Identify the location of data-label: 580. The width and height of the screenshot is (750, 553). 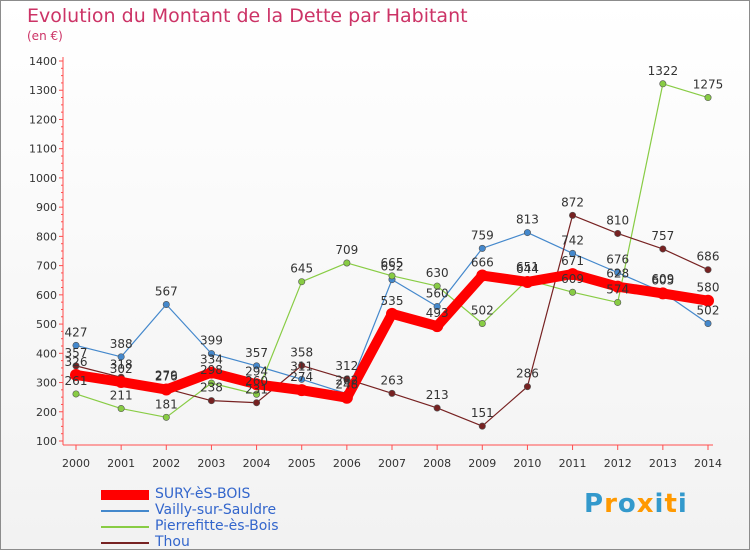
(708, 288).